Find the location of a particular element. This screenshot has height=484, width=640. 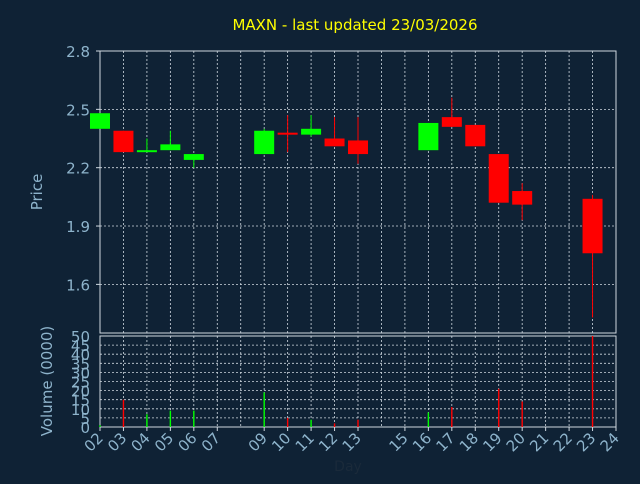

price-tick-label: 1.9 is located at coordinates (78, 227).